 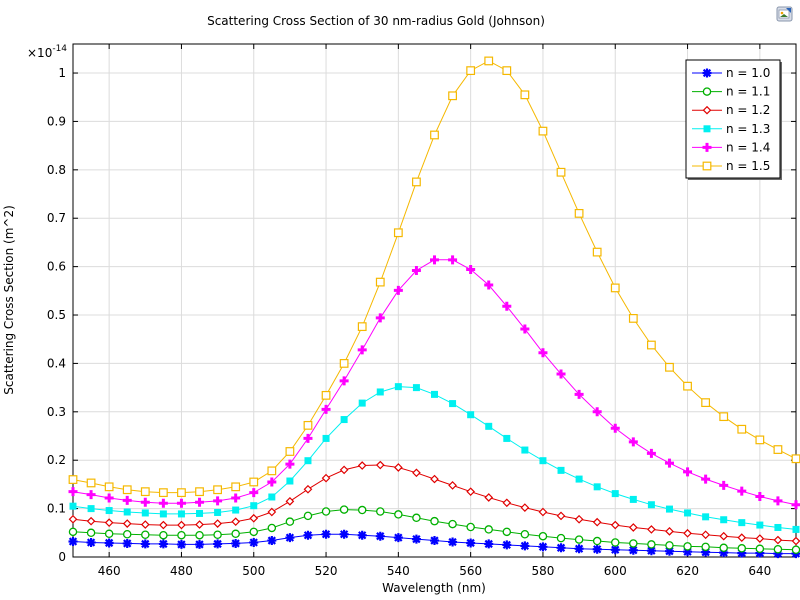 I want to click on legend-entry: n = 1.1, so click(x=731, y=92).